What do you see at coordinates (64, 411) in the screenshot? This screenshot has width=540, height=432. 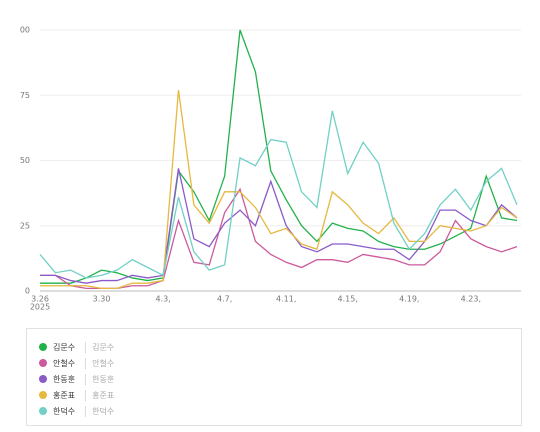 I see `legend-label: 한덕수` at bounding box center [64, 411].